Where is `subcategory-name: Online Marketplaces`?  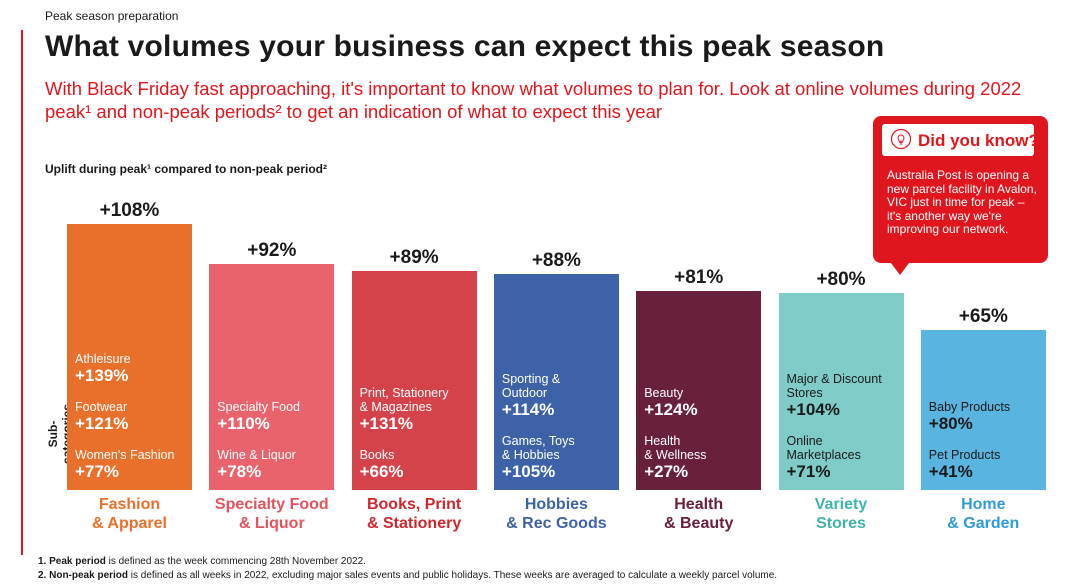
subcategory-name: Online Marketplaces is located at coordinates (823, 447).